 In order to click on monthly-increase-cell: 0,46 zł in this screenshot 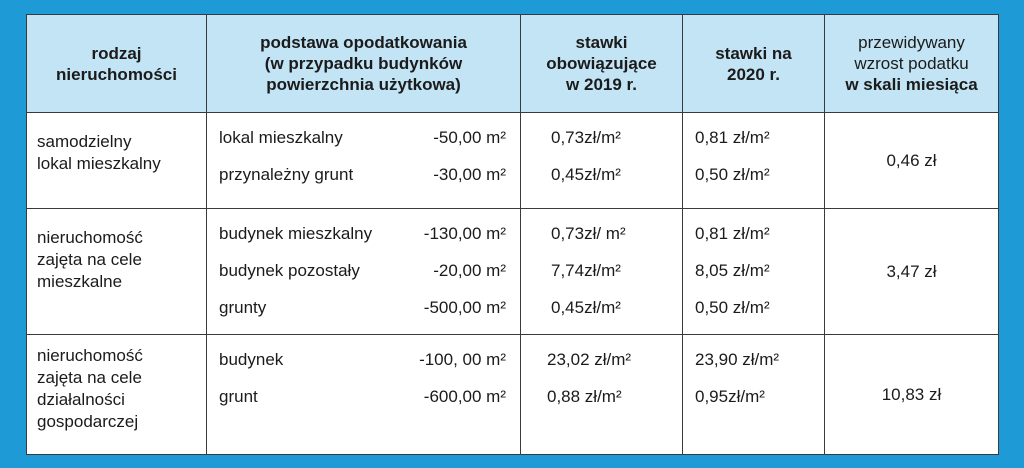, I will do `click(911, 160)`.